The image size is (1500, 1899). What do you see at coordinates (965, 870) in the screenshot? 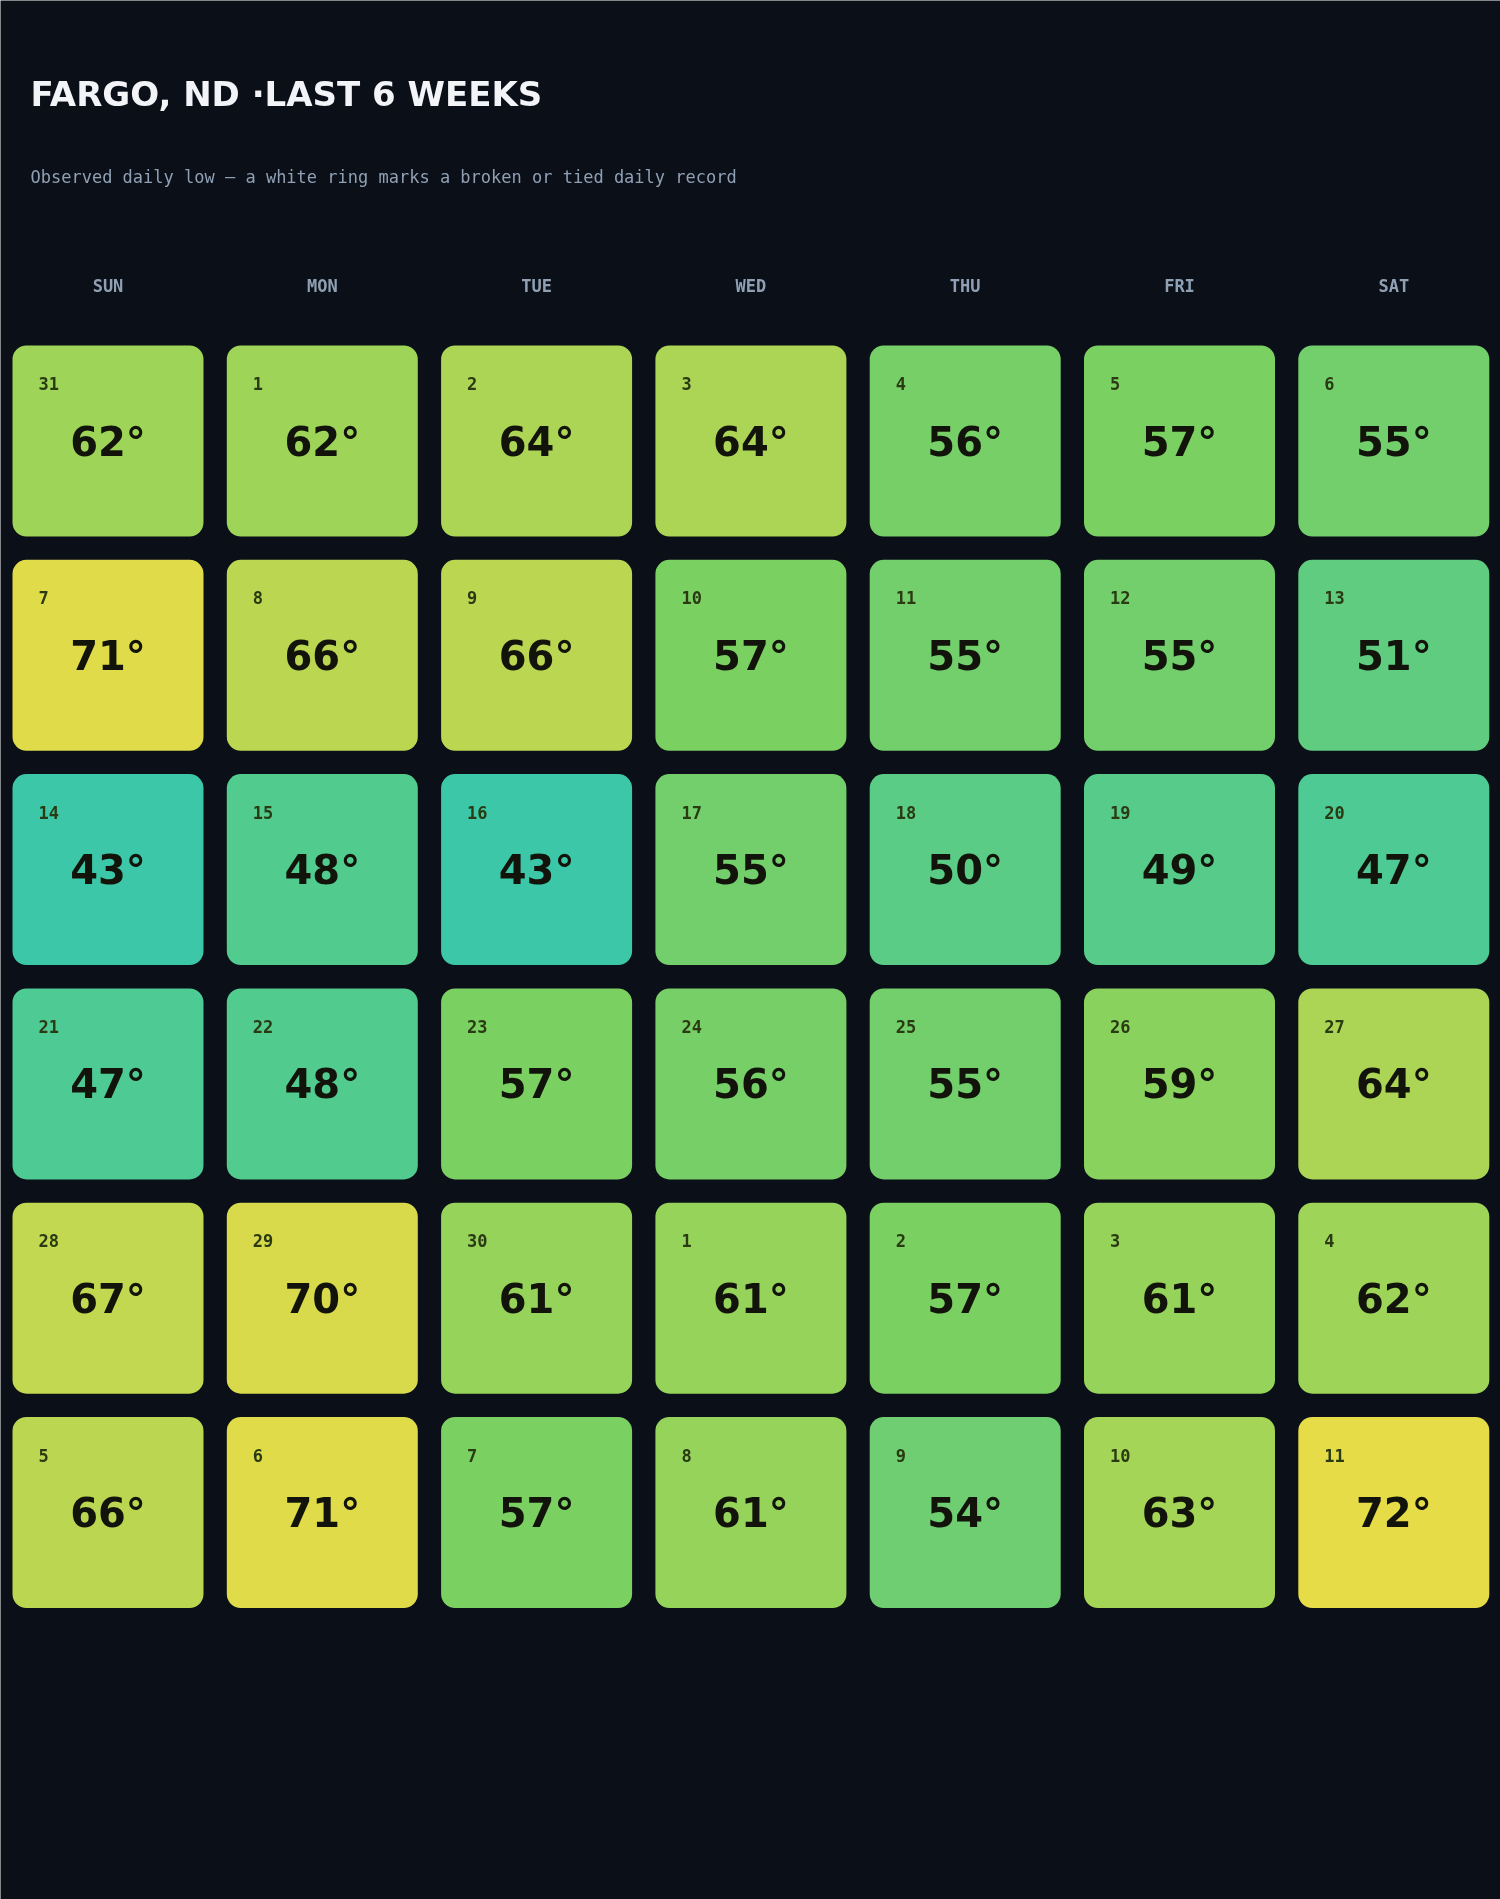
I see `data-label: 50°` at bounding box center [965, 870].